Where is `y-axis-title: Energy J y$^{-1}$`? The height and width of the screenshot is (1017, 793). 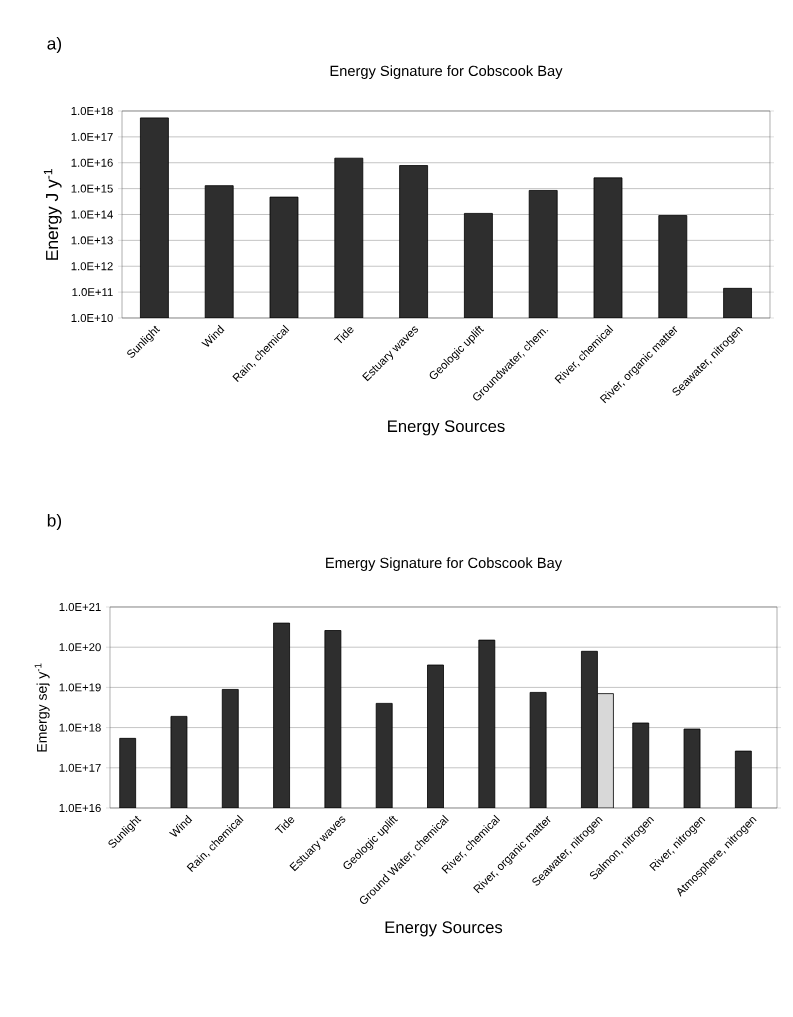
y-axis-title: Energy J y$^{-1}$ is located at coordinates (52, 214).